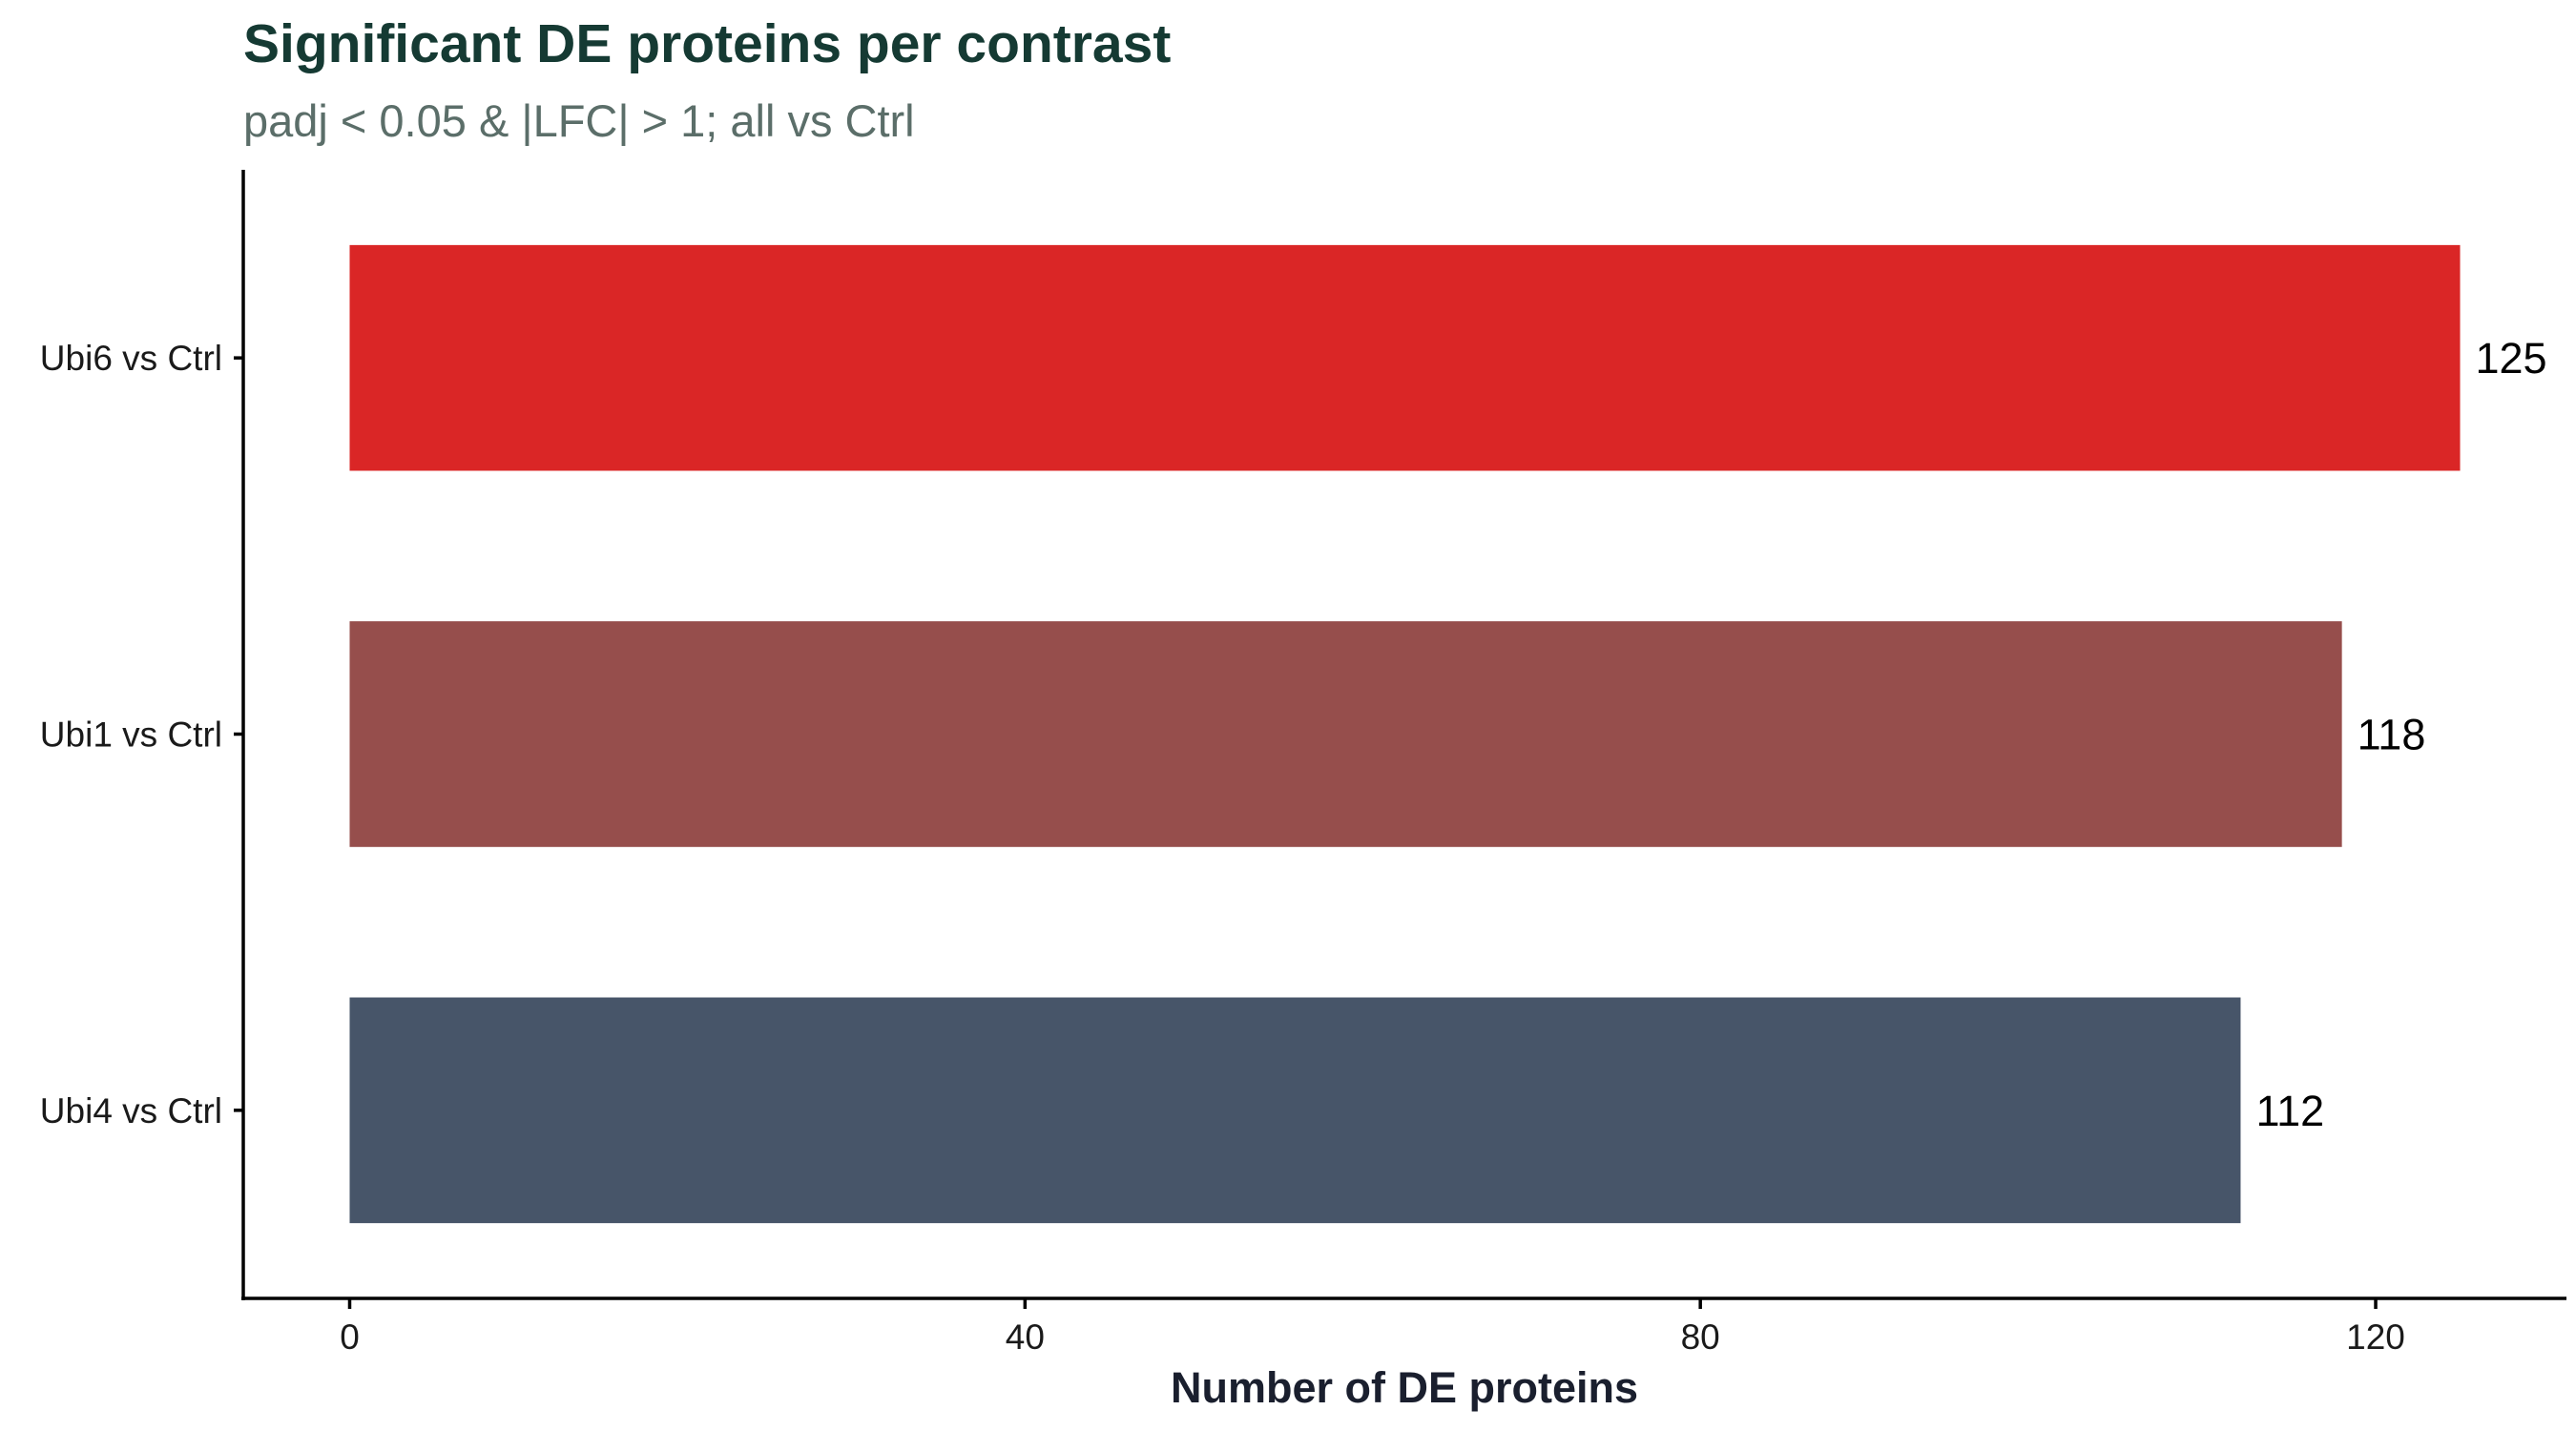 This screenshot has width=2576, height=1431. What do you see at coordinates (131, 358) in the screenshot?
I see `y-tick-label: Ubi6 vs Ctrl` at bounding box center [131, 358].